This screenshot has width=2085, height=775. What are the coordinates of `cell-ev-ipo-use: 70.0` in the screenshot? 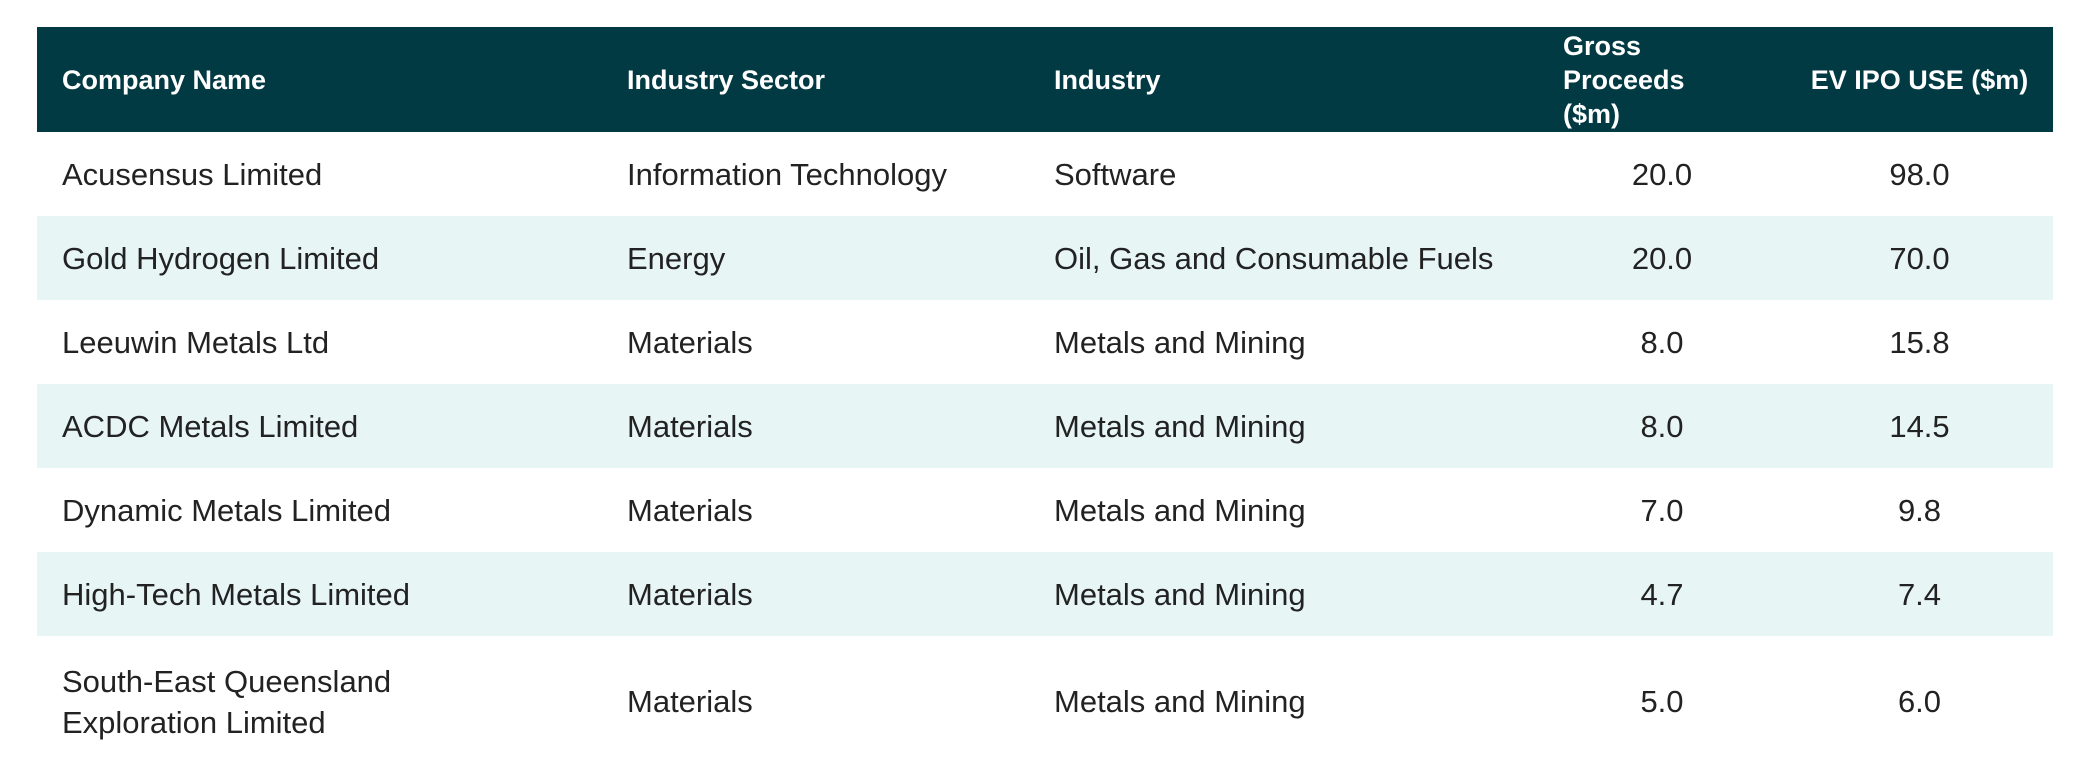 It's located at (1919, 258).